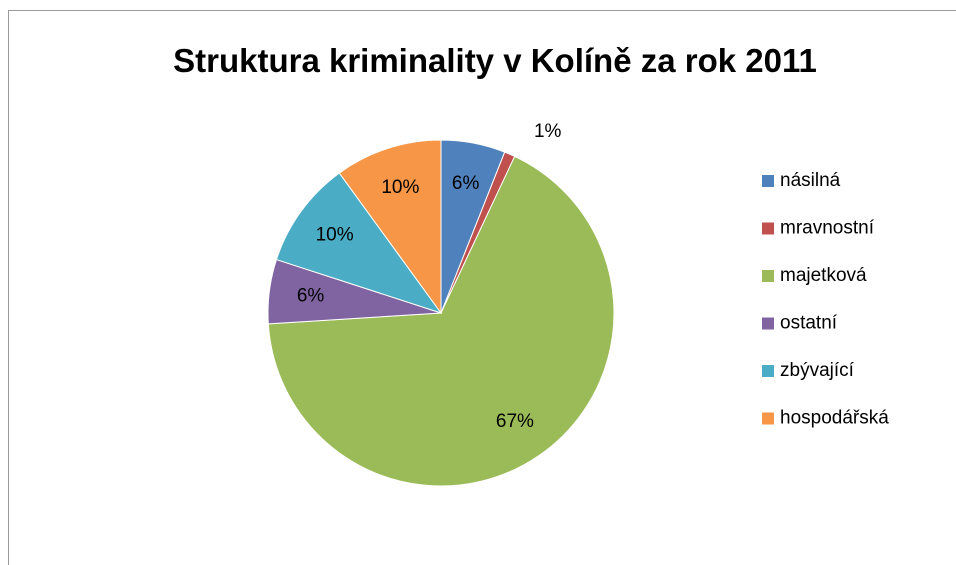 Image resolution: width=956 pixels, height=565 pixels. Describe the element at coordinates (817, 370) in the screenshot. I see `legend-label: zbývající` at that location.